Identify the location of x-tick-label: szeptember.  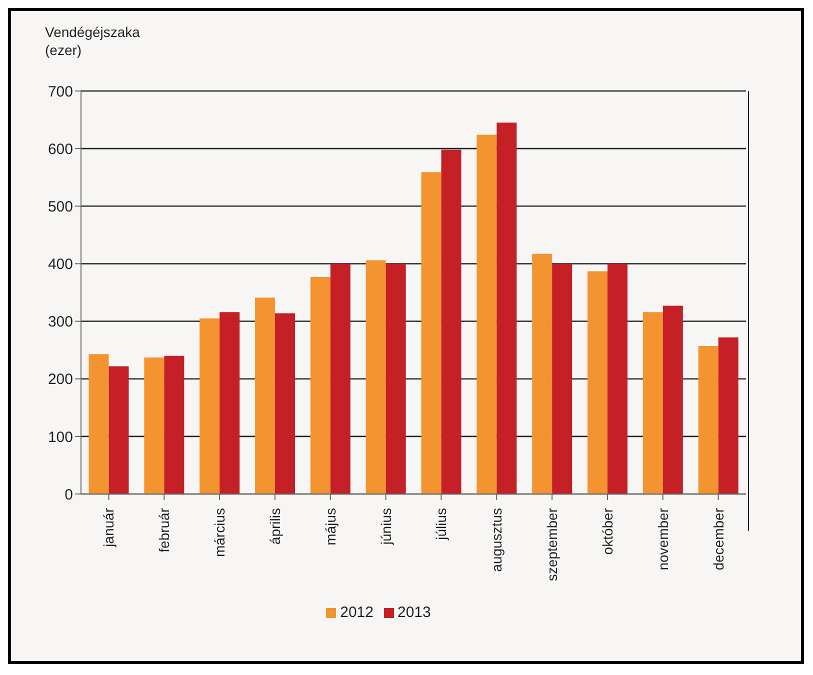
(552, 545).